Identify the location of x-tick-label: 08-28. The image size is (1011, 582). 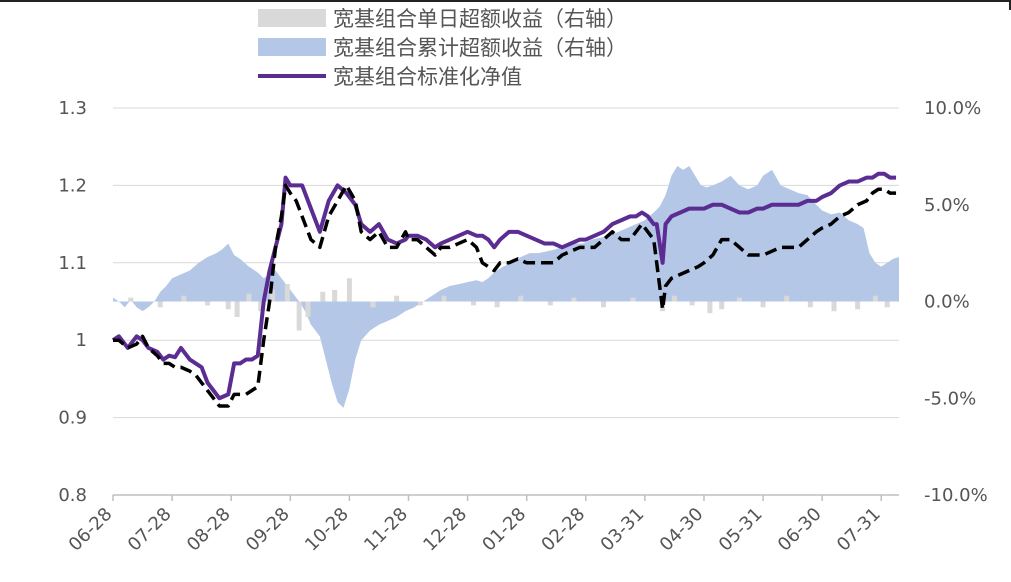
(209, 530).